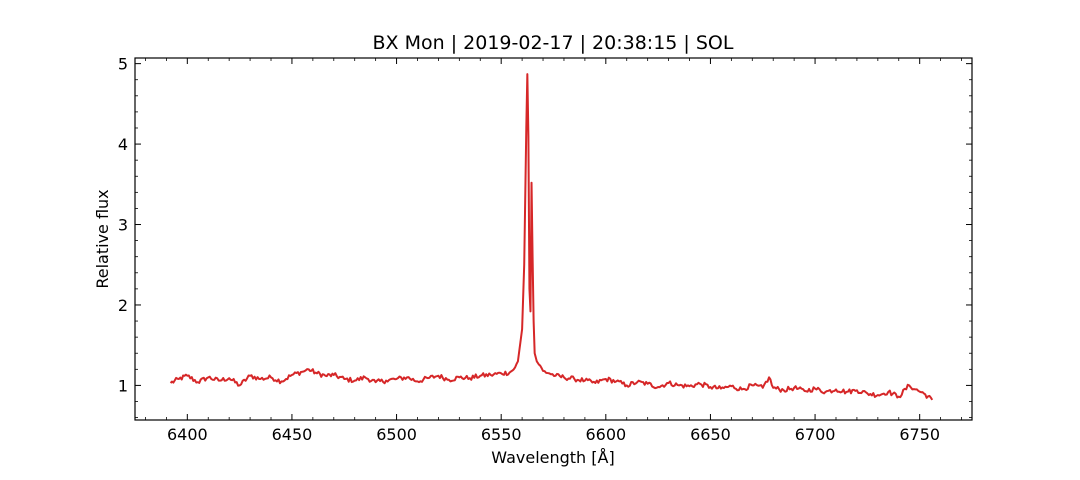  I want to click on x-tick-label-4: 6600, so click(605, 434).